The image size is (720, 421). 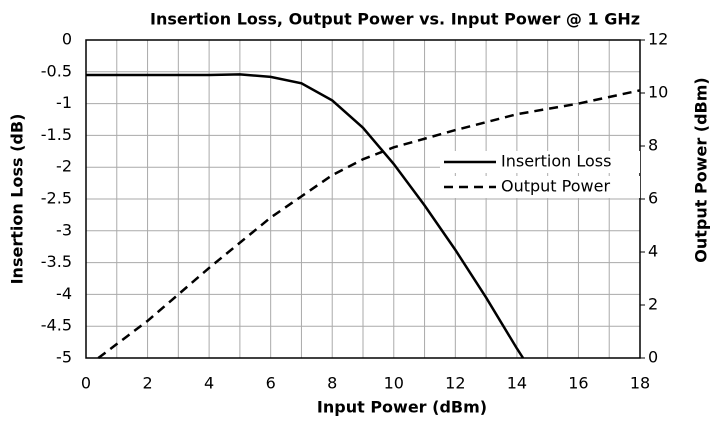 I want to click on y2-tick-label: 2, so click(x=653, y=304).